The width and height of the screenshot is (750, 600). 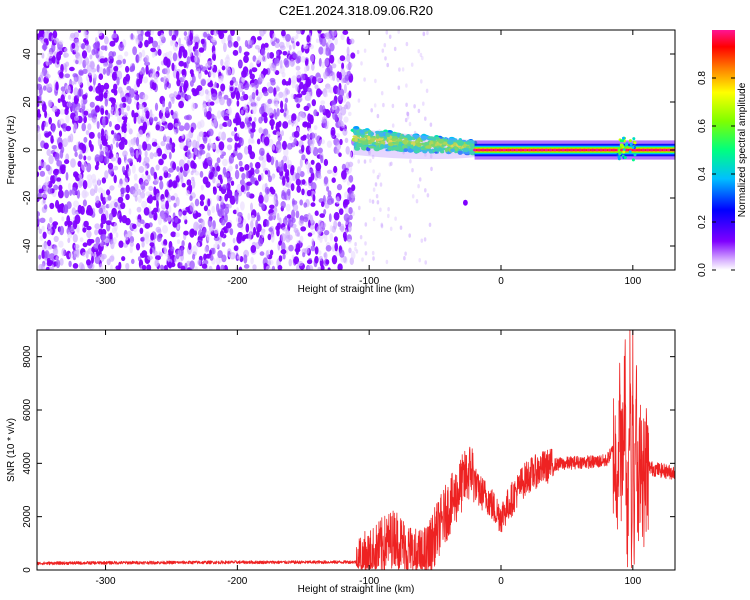 What do you see at coordinates (625, 158) in the screenshot?
I see `disturbance-cell` at bounding box center [625, 158].